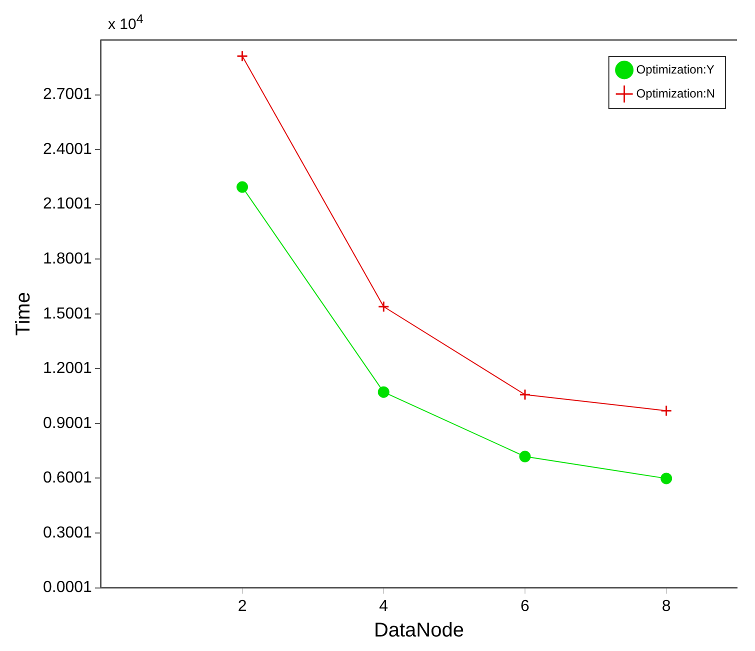 The height and width of the screenshot is (651, 755). What do you see at coordinates (67, 95) in the screenshot?
I see `y-tick-label: 2.7001` at bounding box center [67, 95].